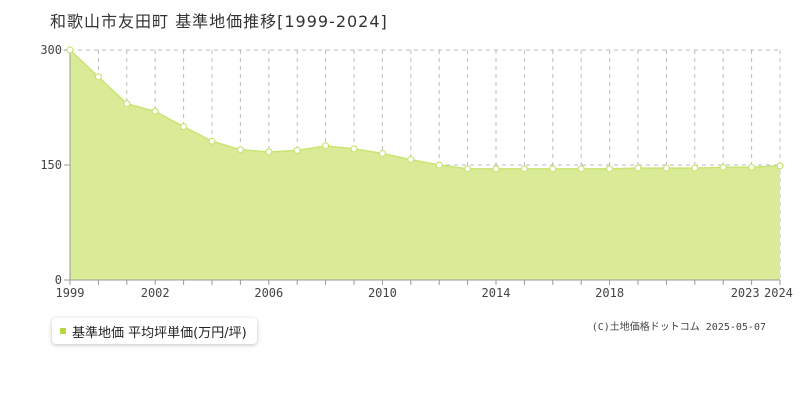 This screenshot has height=400, width=800. What do you see at coordinates (70, 293) in the screenshot?
I see `x-tick-label: 1999` at bounding box center [70, 293].